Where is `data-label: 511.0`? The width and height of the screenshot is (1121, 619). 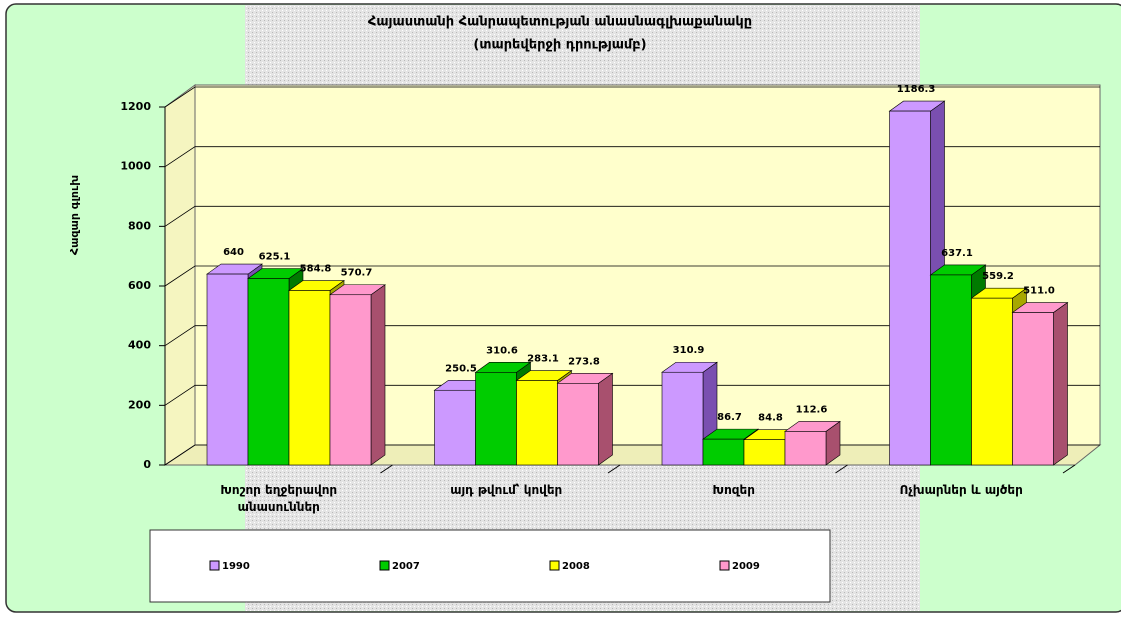
data-label: 511.0 is located at coordinates (1039, 291).